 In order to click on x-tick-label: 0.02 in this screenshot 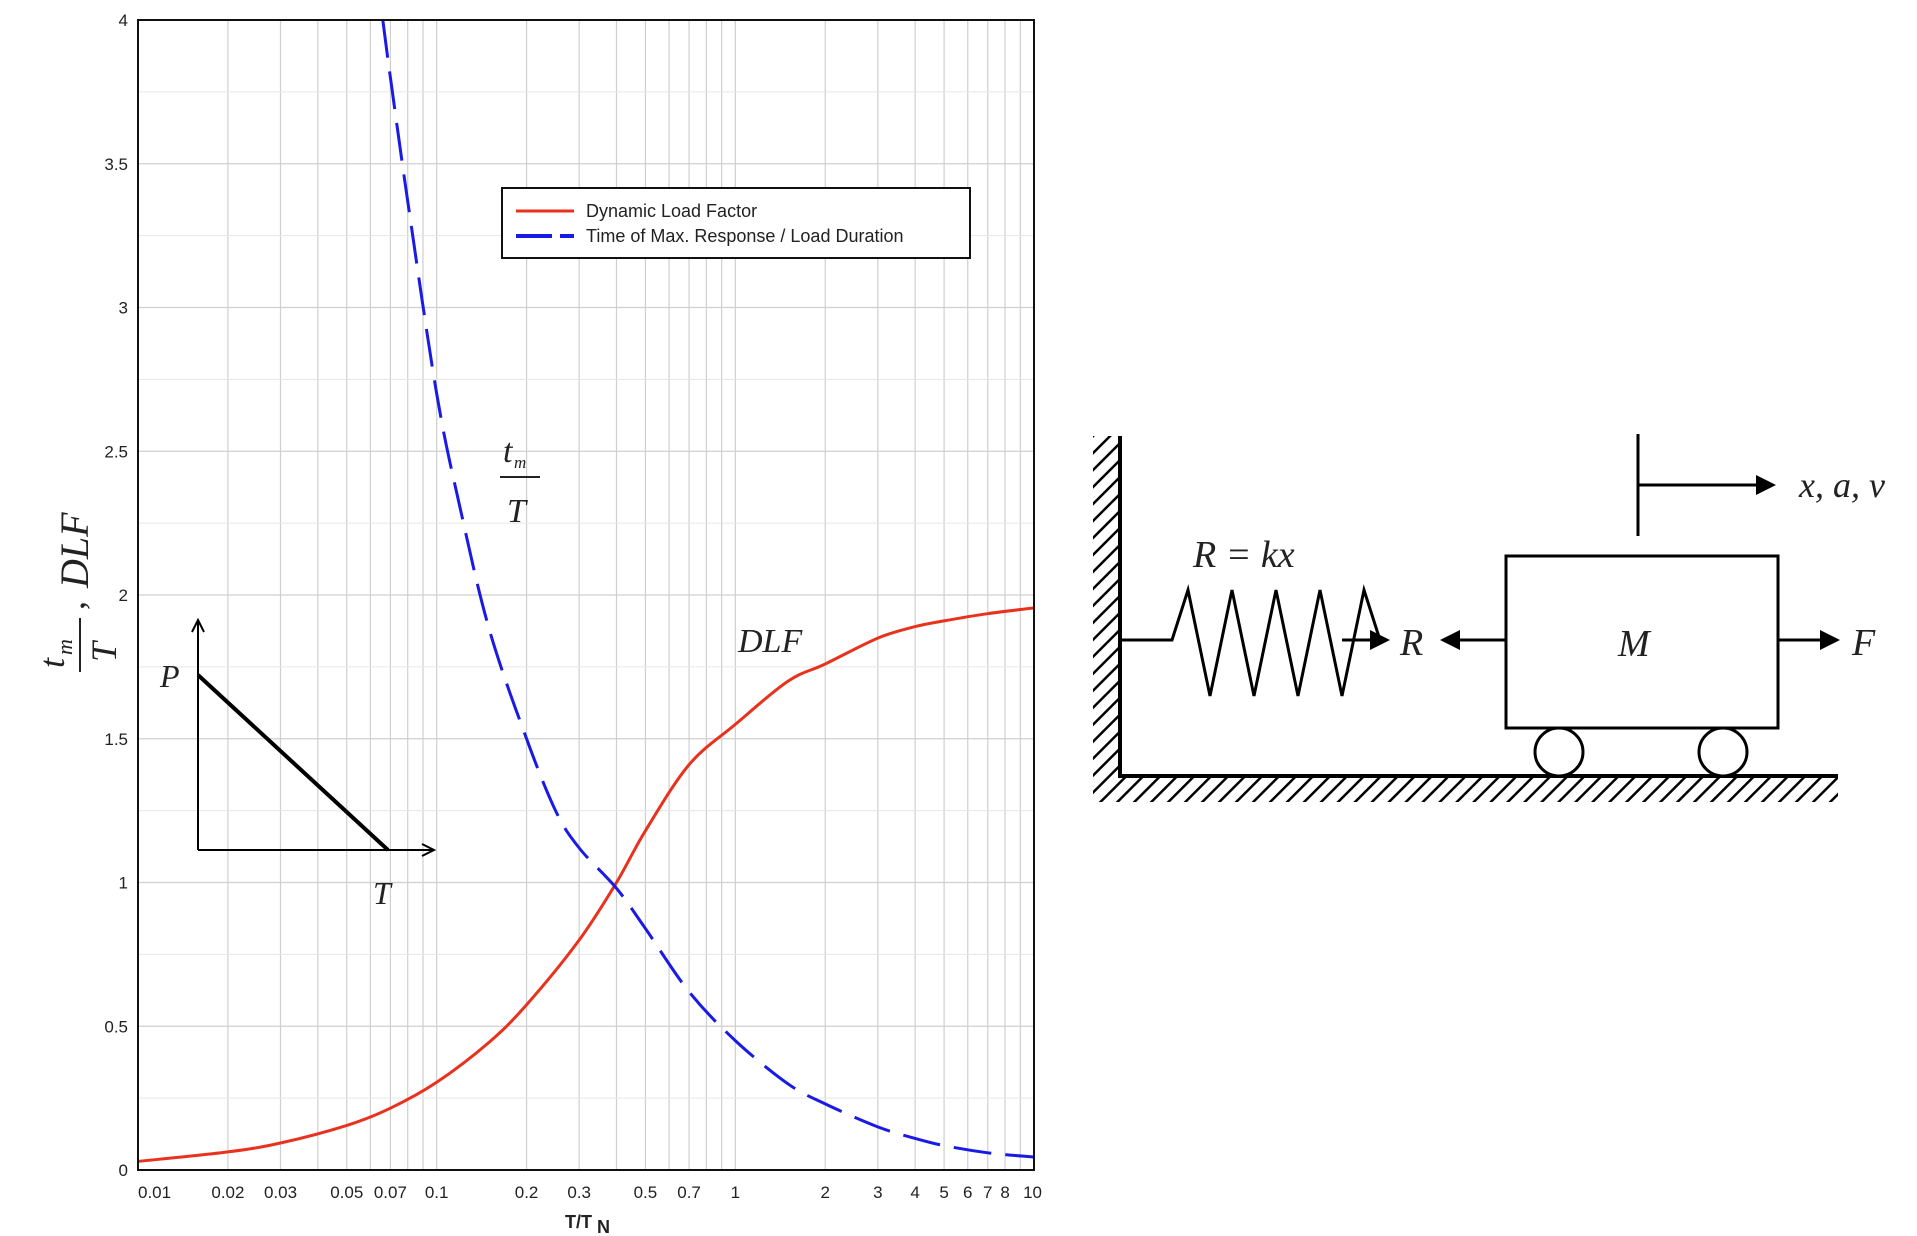, I will do `click(227, 1192)`.